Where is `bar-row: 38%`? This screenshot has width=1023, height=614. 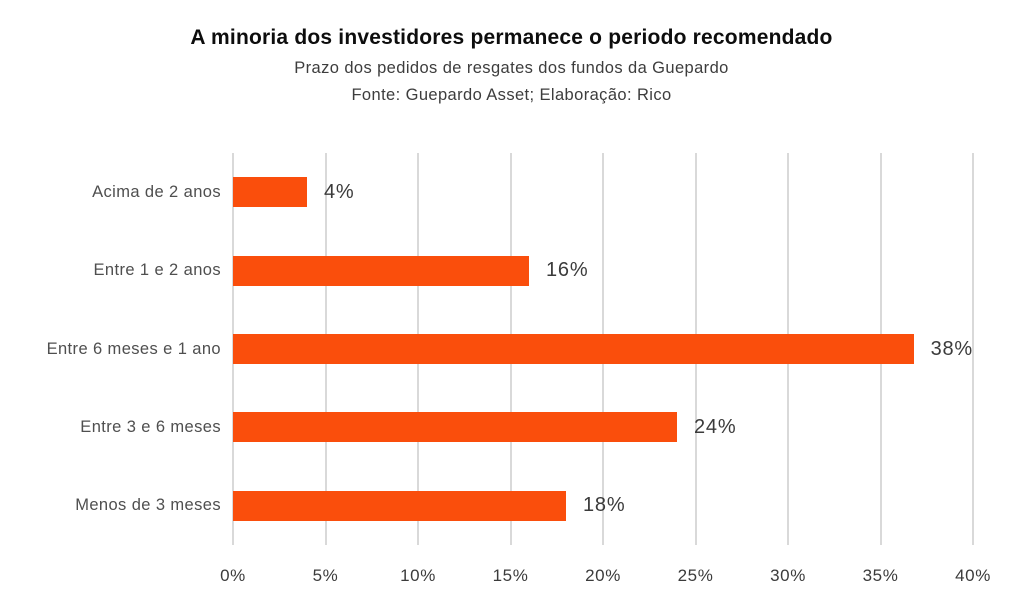
bar-row: 38% is located at coordinates (603, 349).